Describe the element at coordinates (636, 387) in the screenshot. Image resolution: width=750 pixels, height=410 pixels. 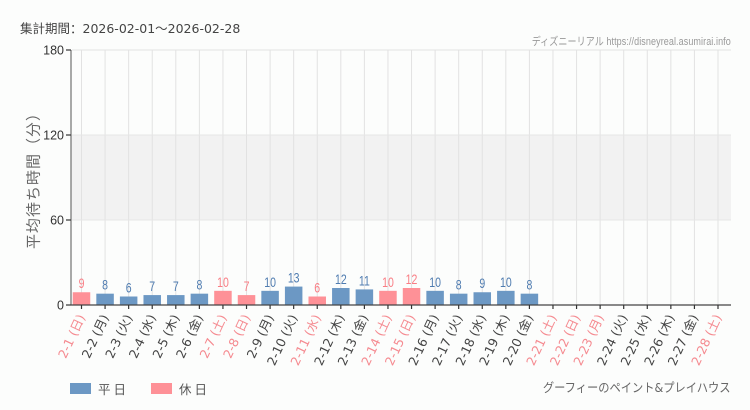
I see `attraction-name: グーフィーのペイント&プレイハウス` at that location.